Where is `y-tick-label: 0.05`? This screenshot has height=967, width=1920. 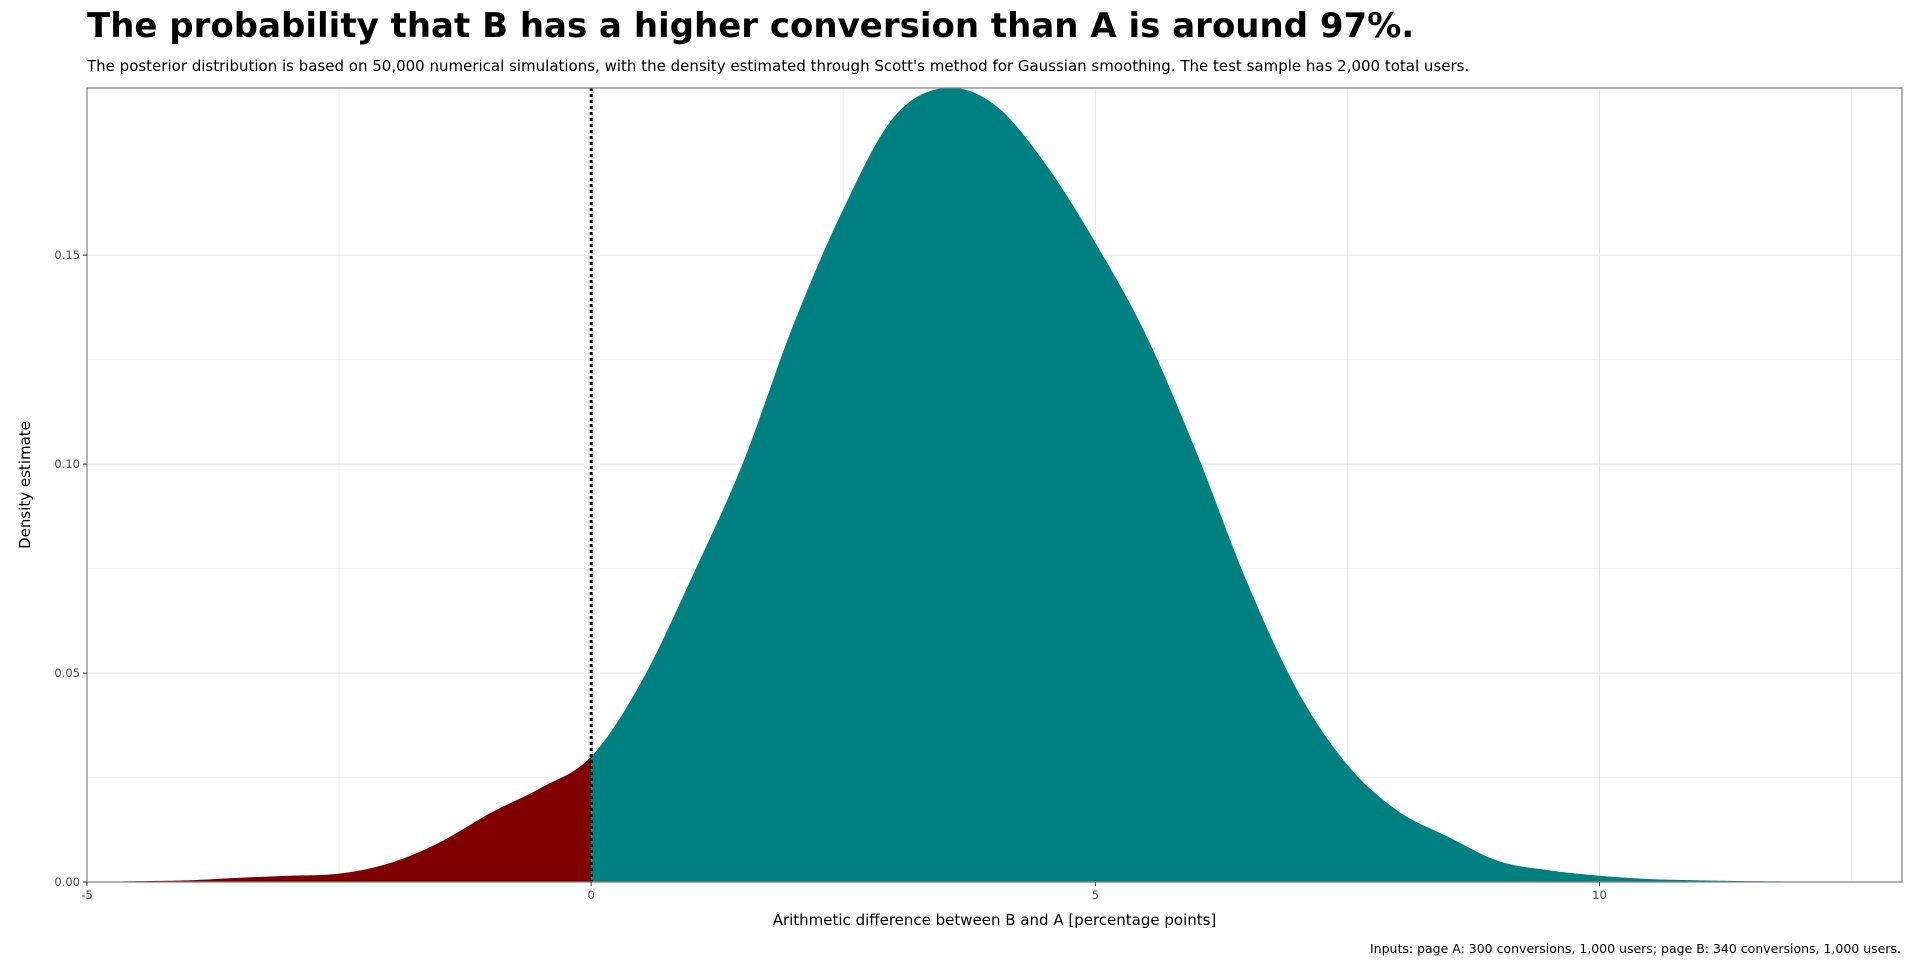
y-tick-label: 0.05 is located at coordinates (67, 673).